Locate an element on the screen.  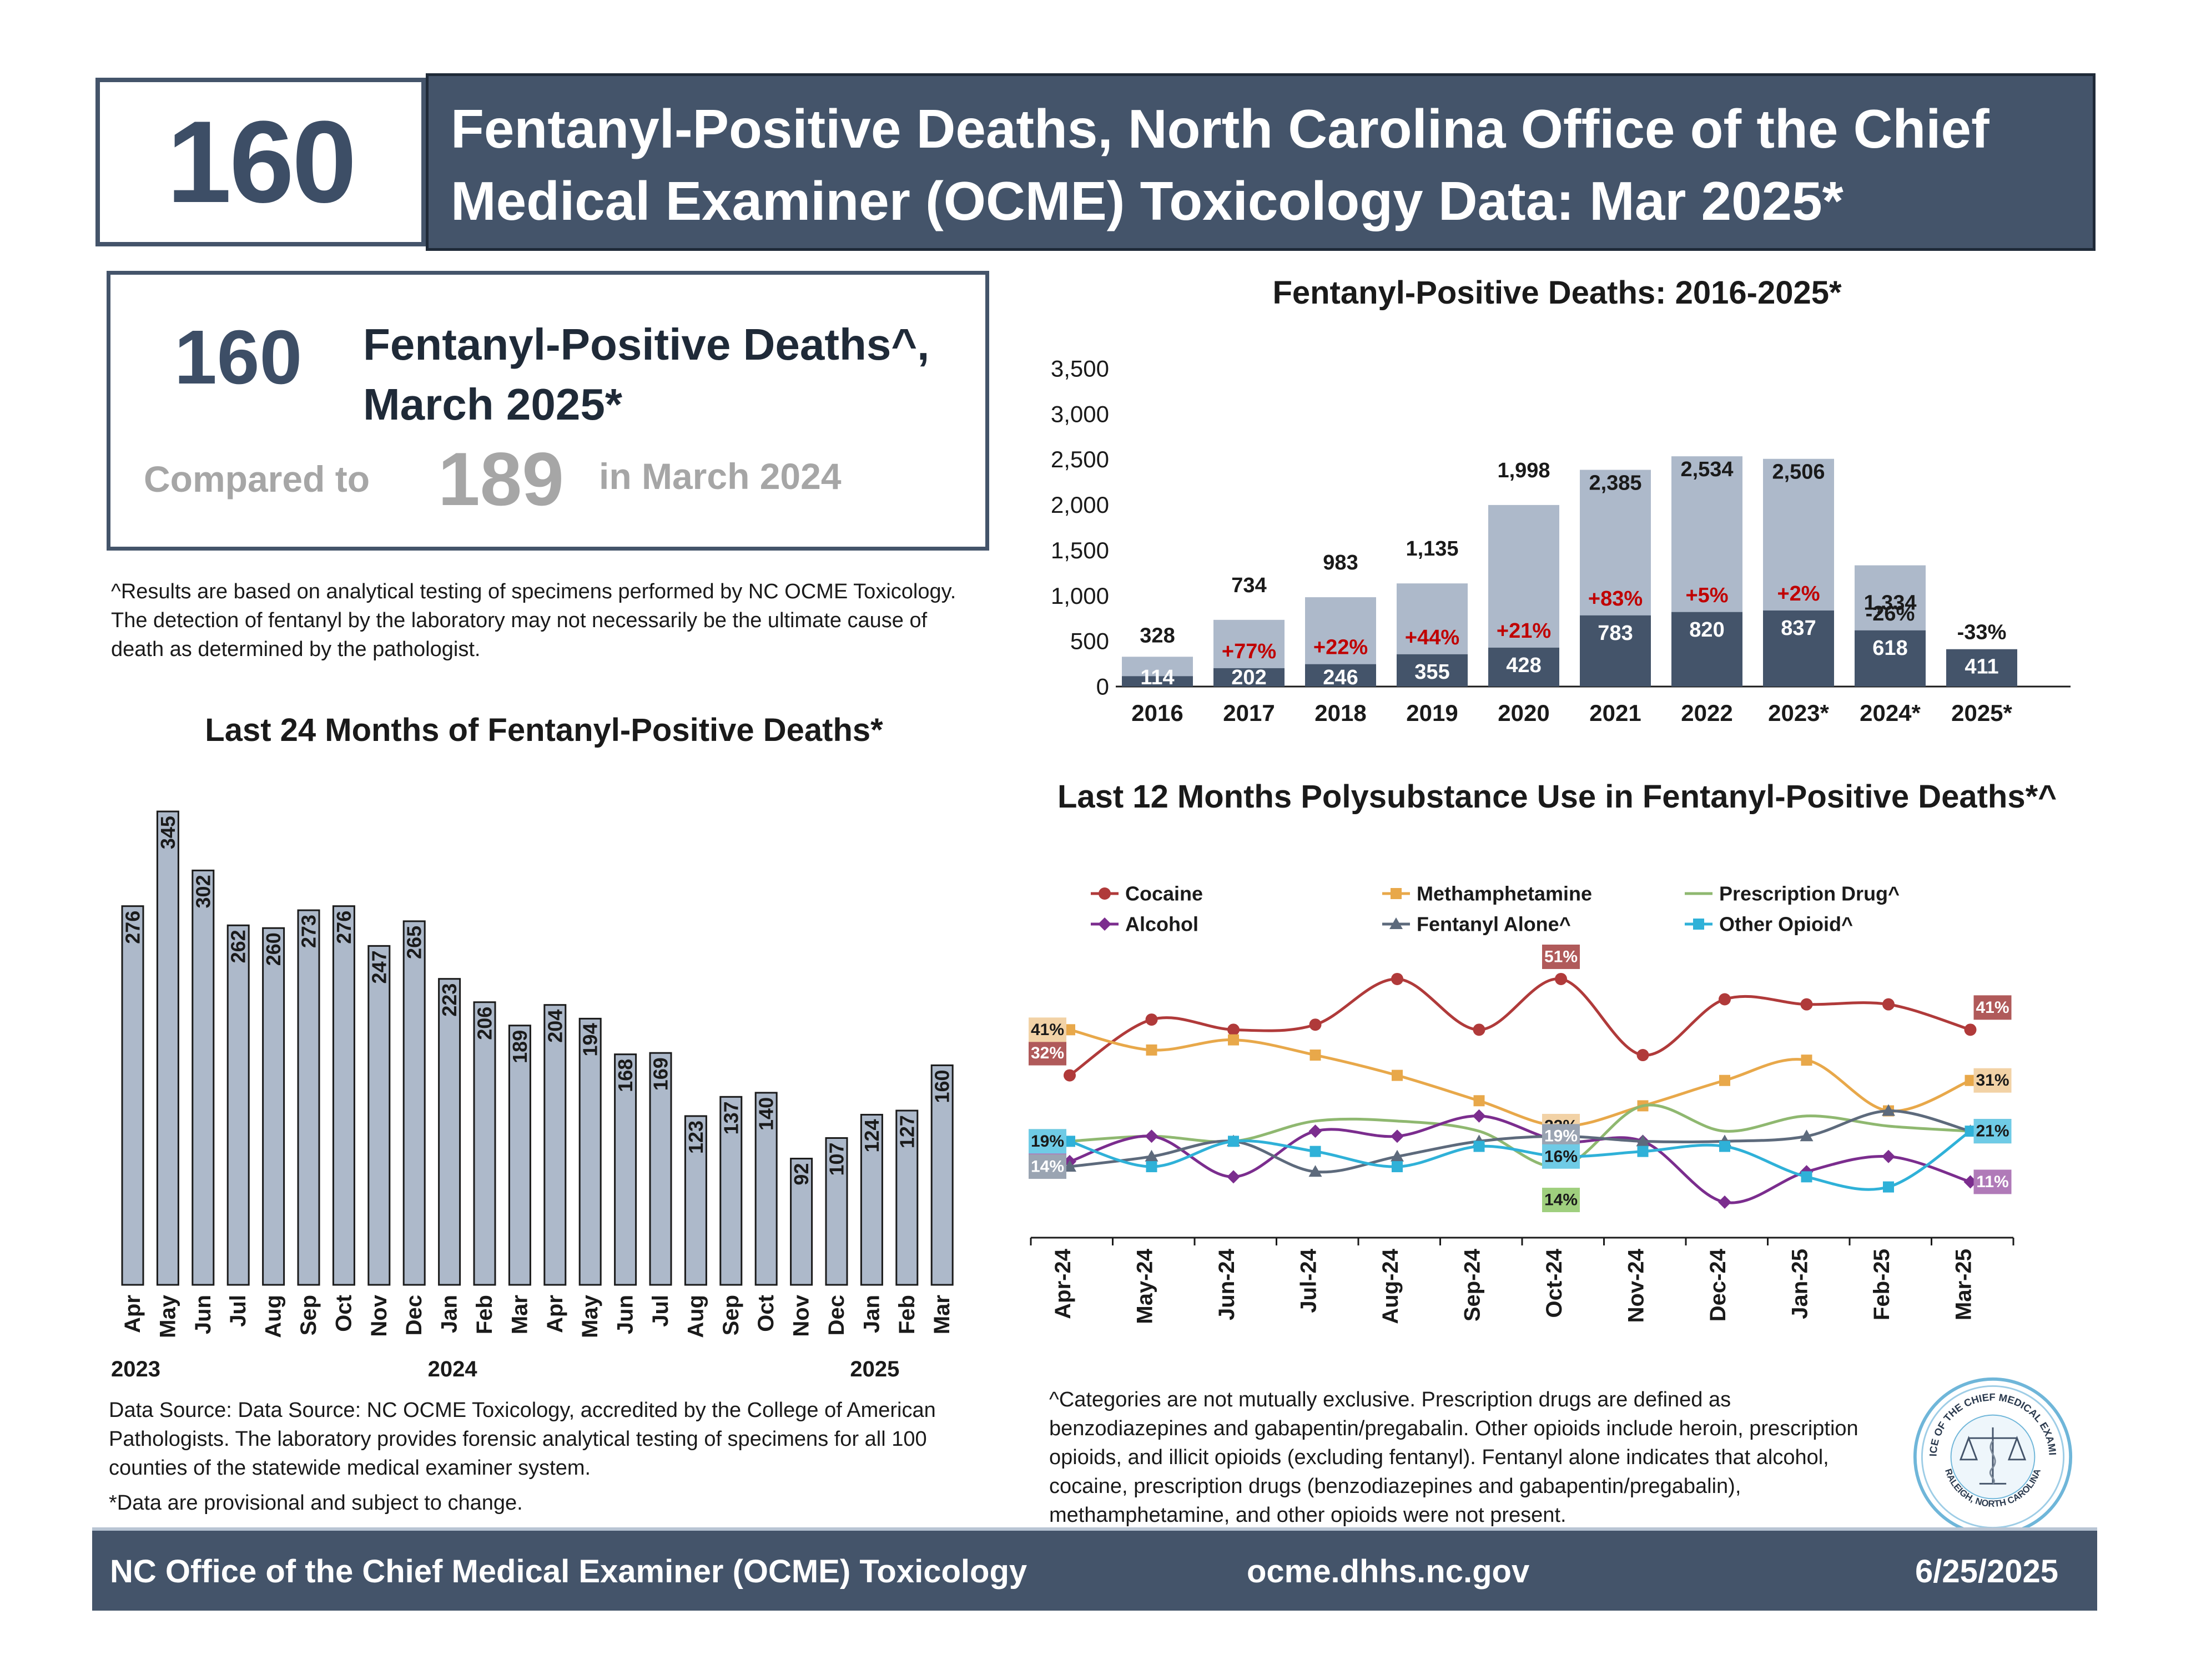
poly-x-tick-label: Sep-24 is located at coordinates (1473, 1284).